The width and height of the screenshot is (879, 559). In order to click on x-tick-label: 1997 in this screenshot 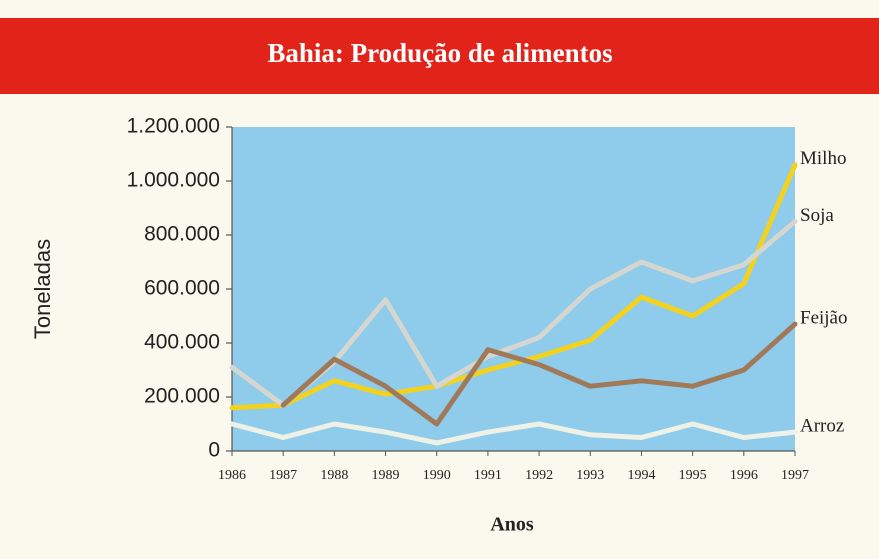, I will do `click(795, 475)`.